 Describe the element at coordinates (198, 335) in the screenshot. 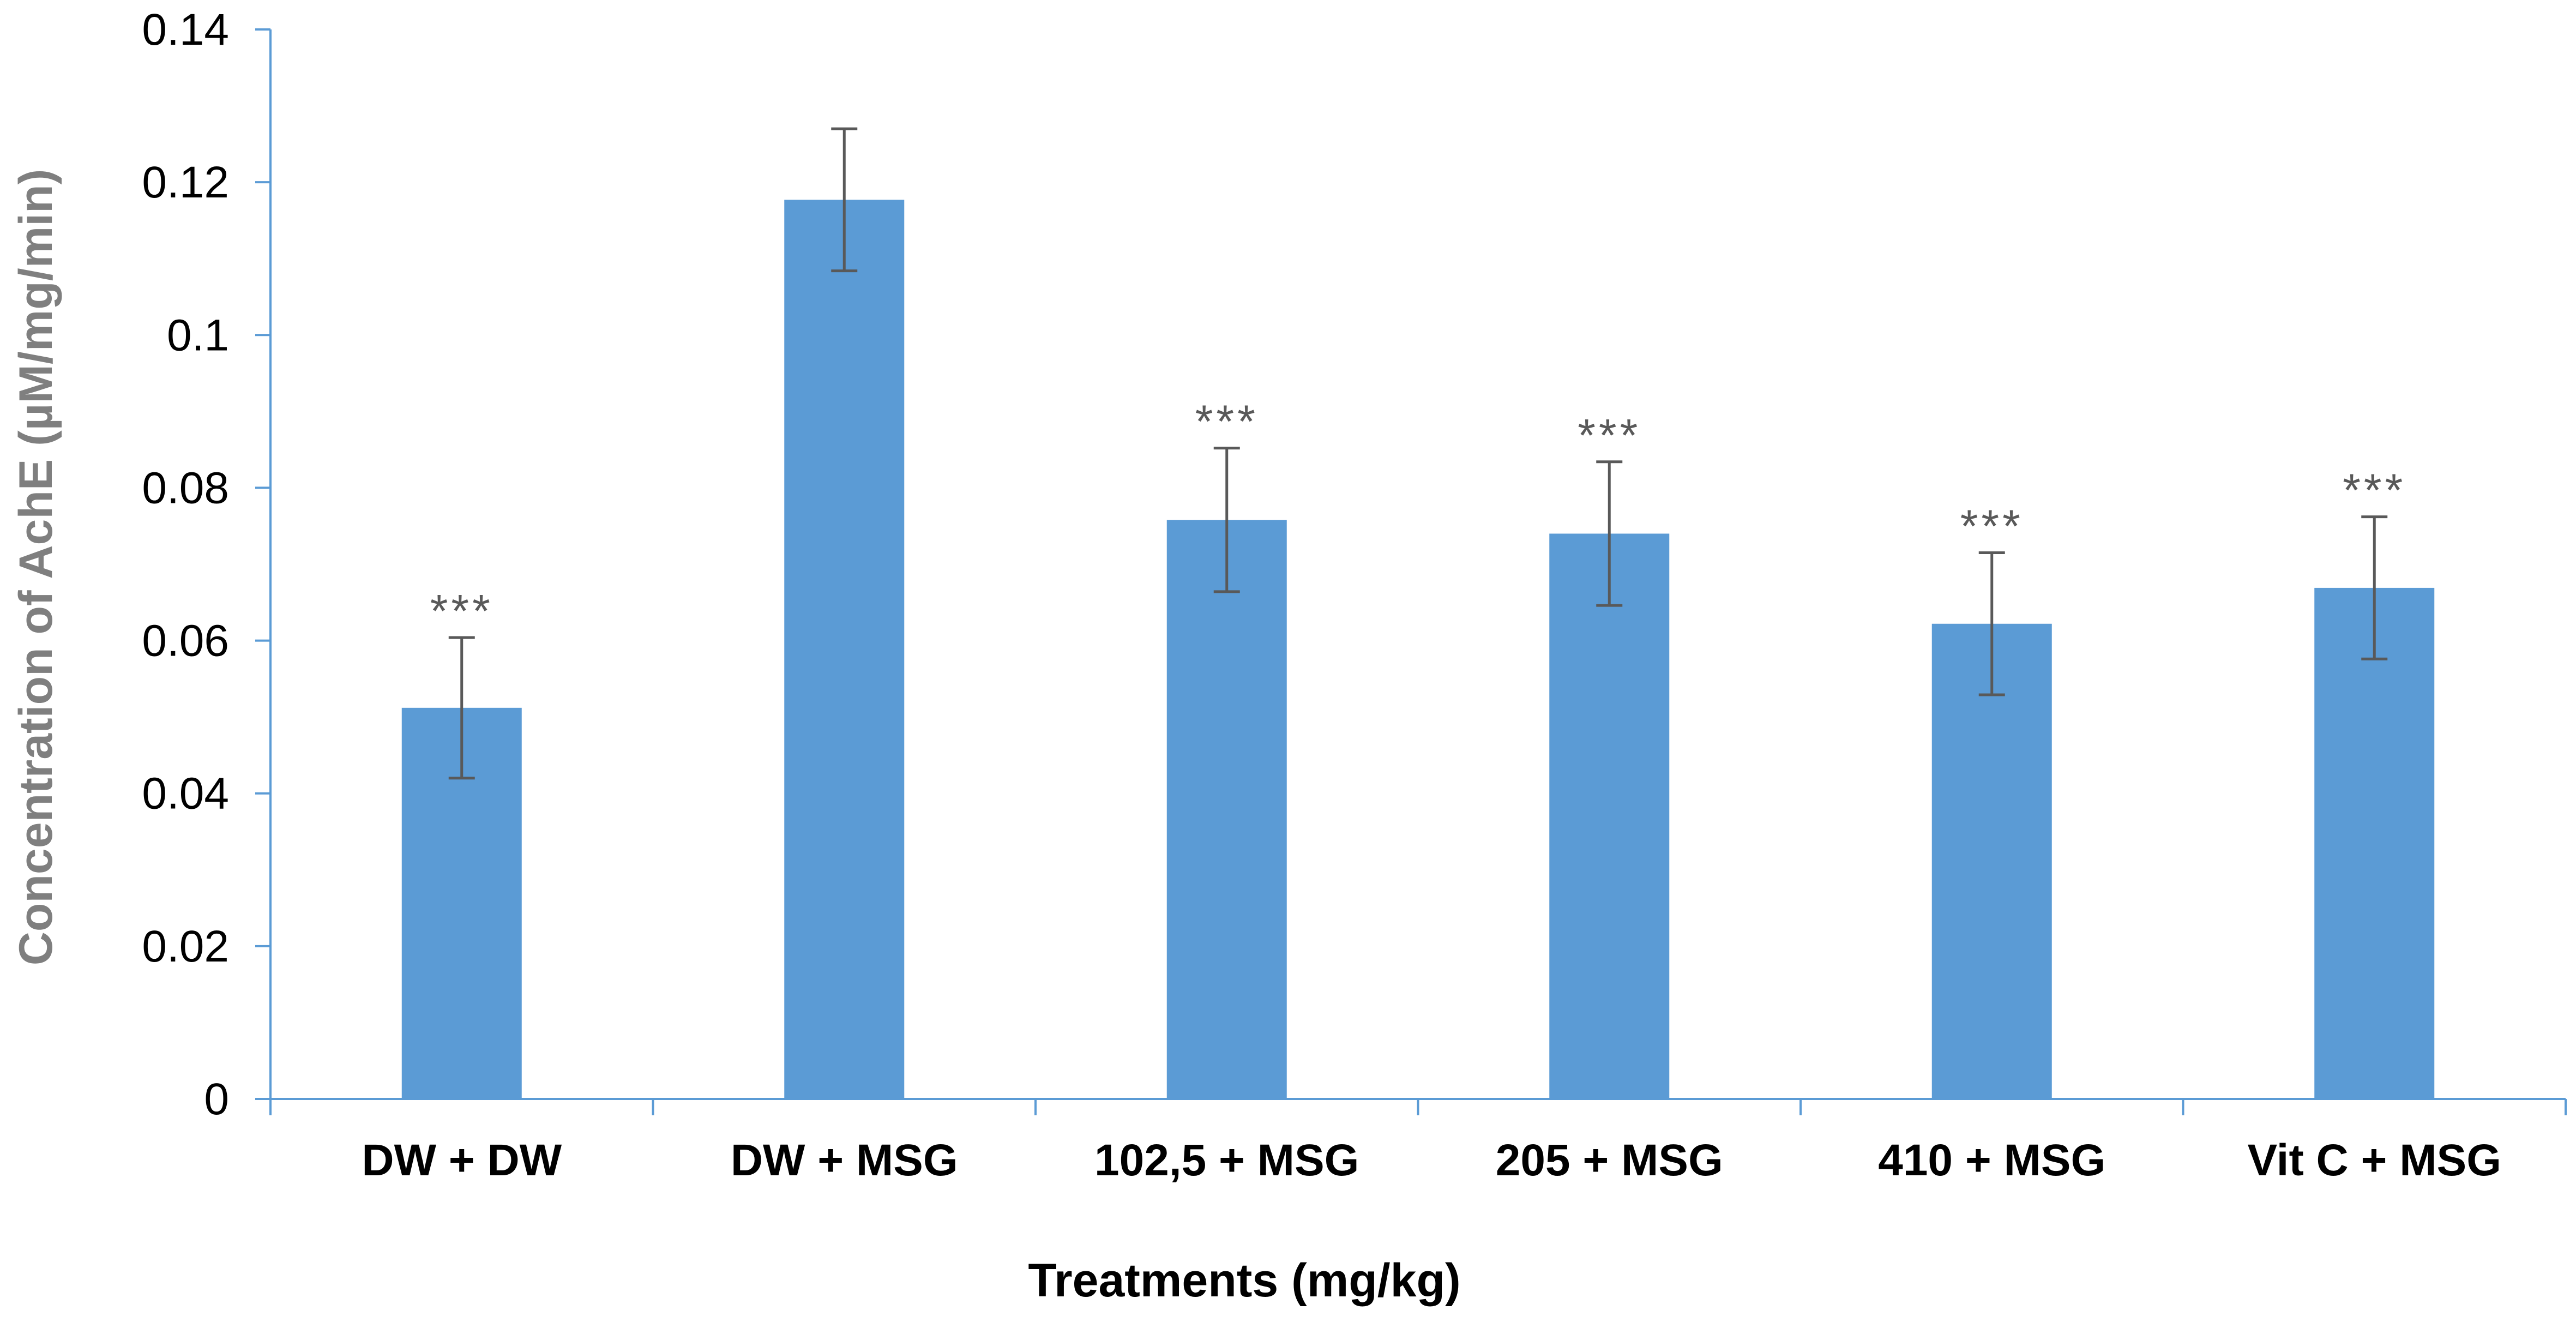

I see `y-tick-label: 0.1` at that location.